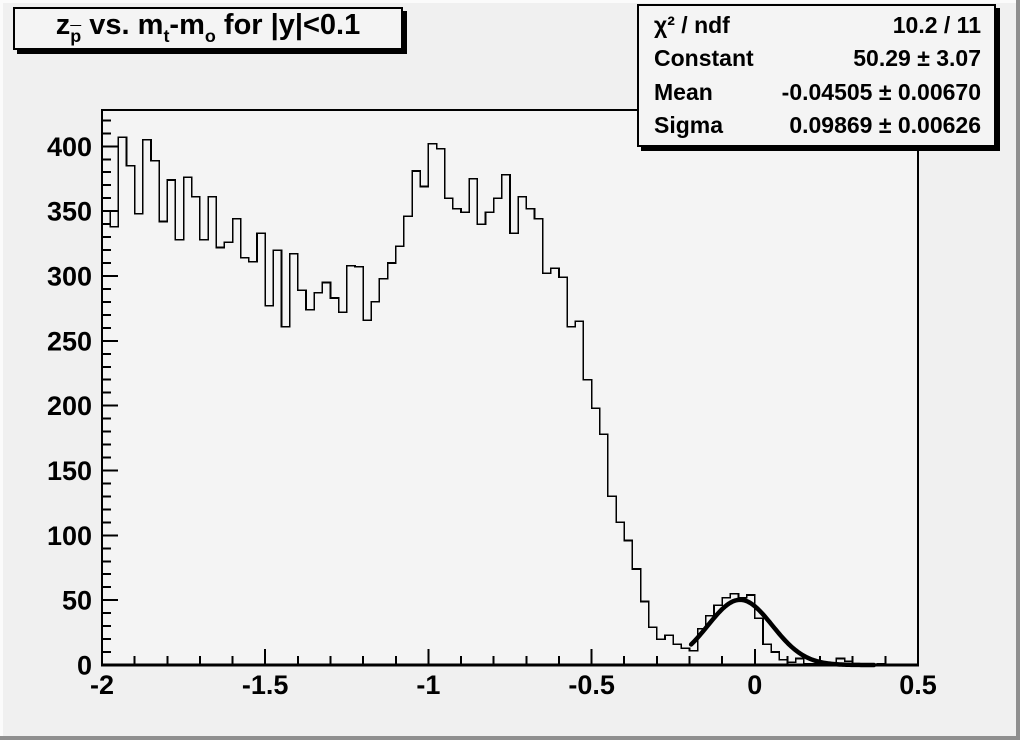 This screenshot has height=740, width=1020. I want to click on x-tick-label: 0, so click(754, 685).